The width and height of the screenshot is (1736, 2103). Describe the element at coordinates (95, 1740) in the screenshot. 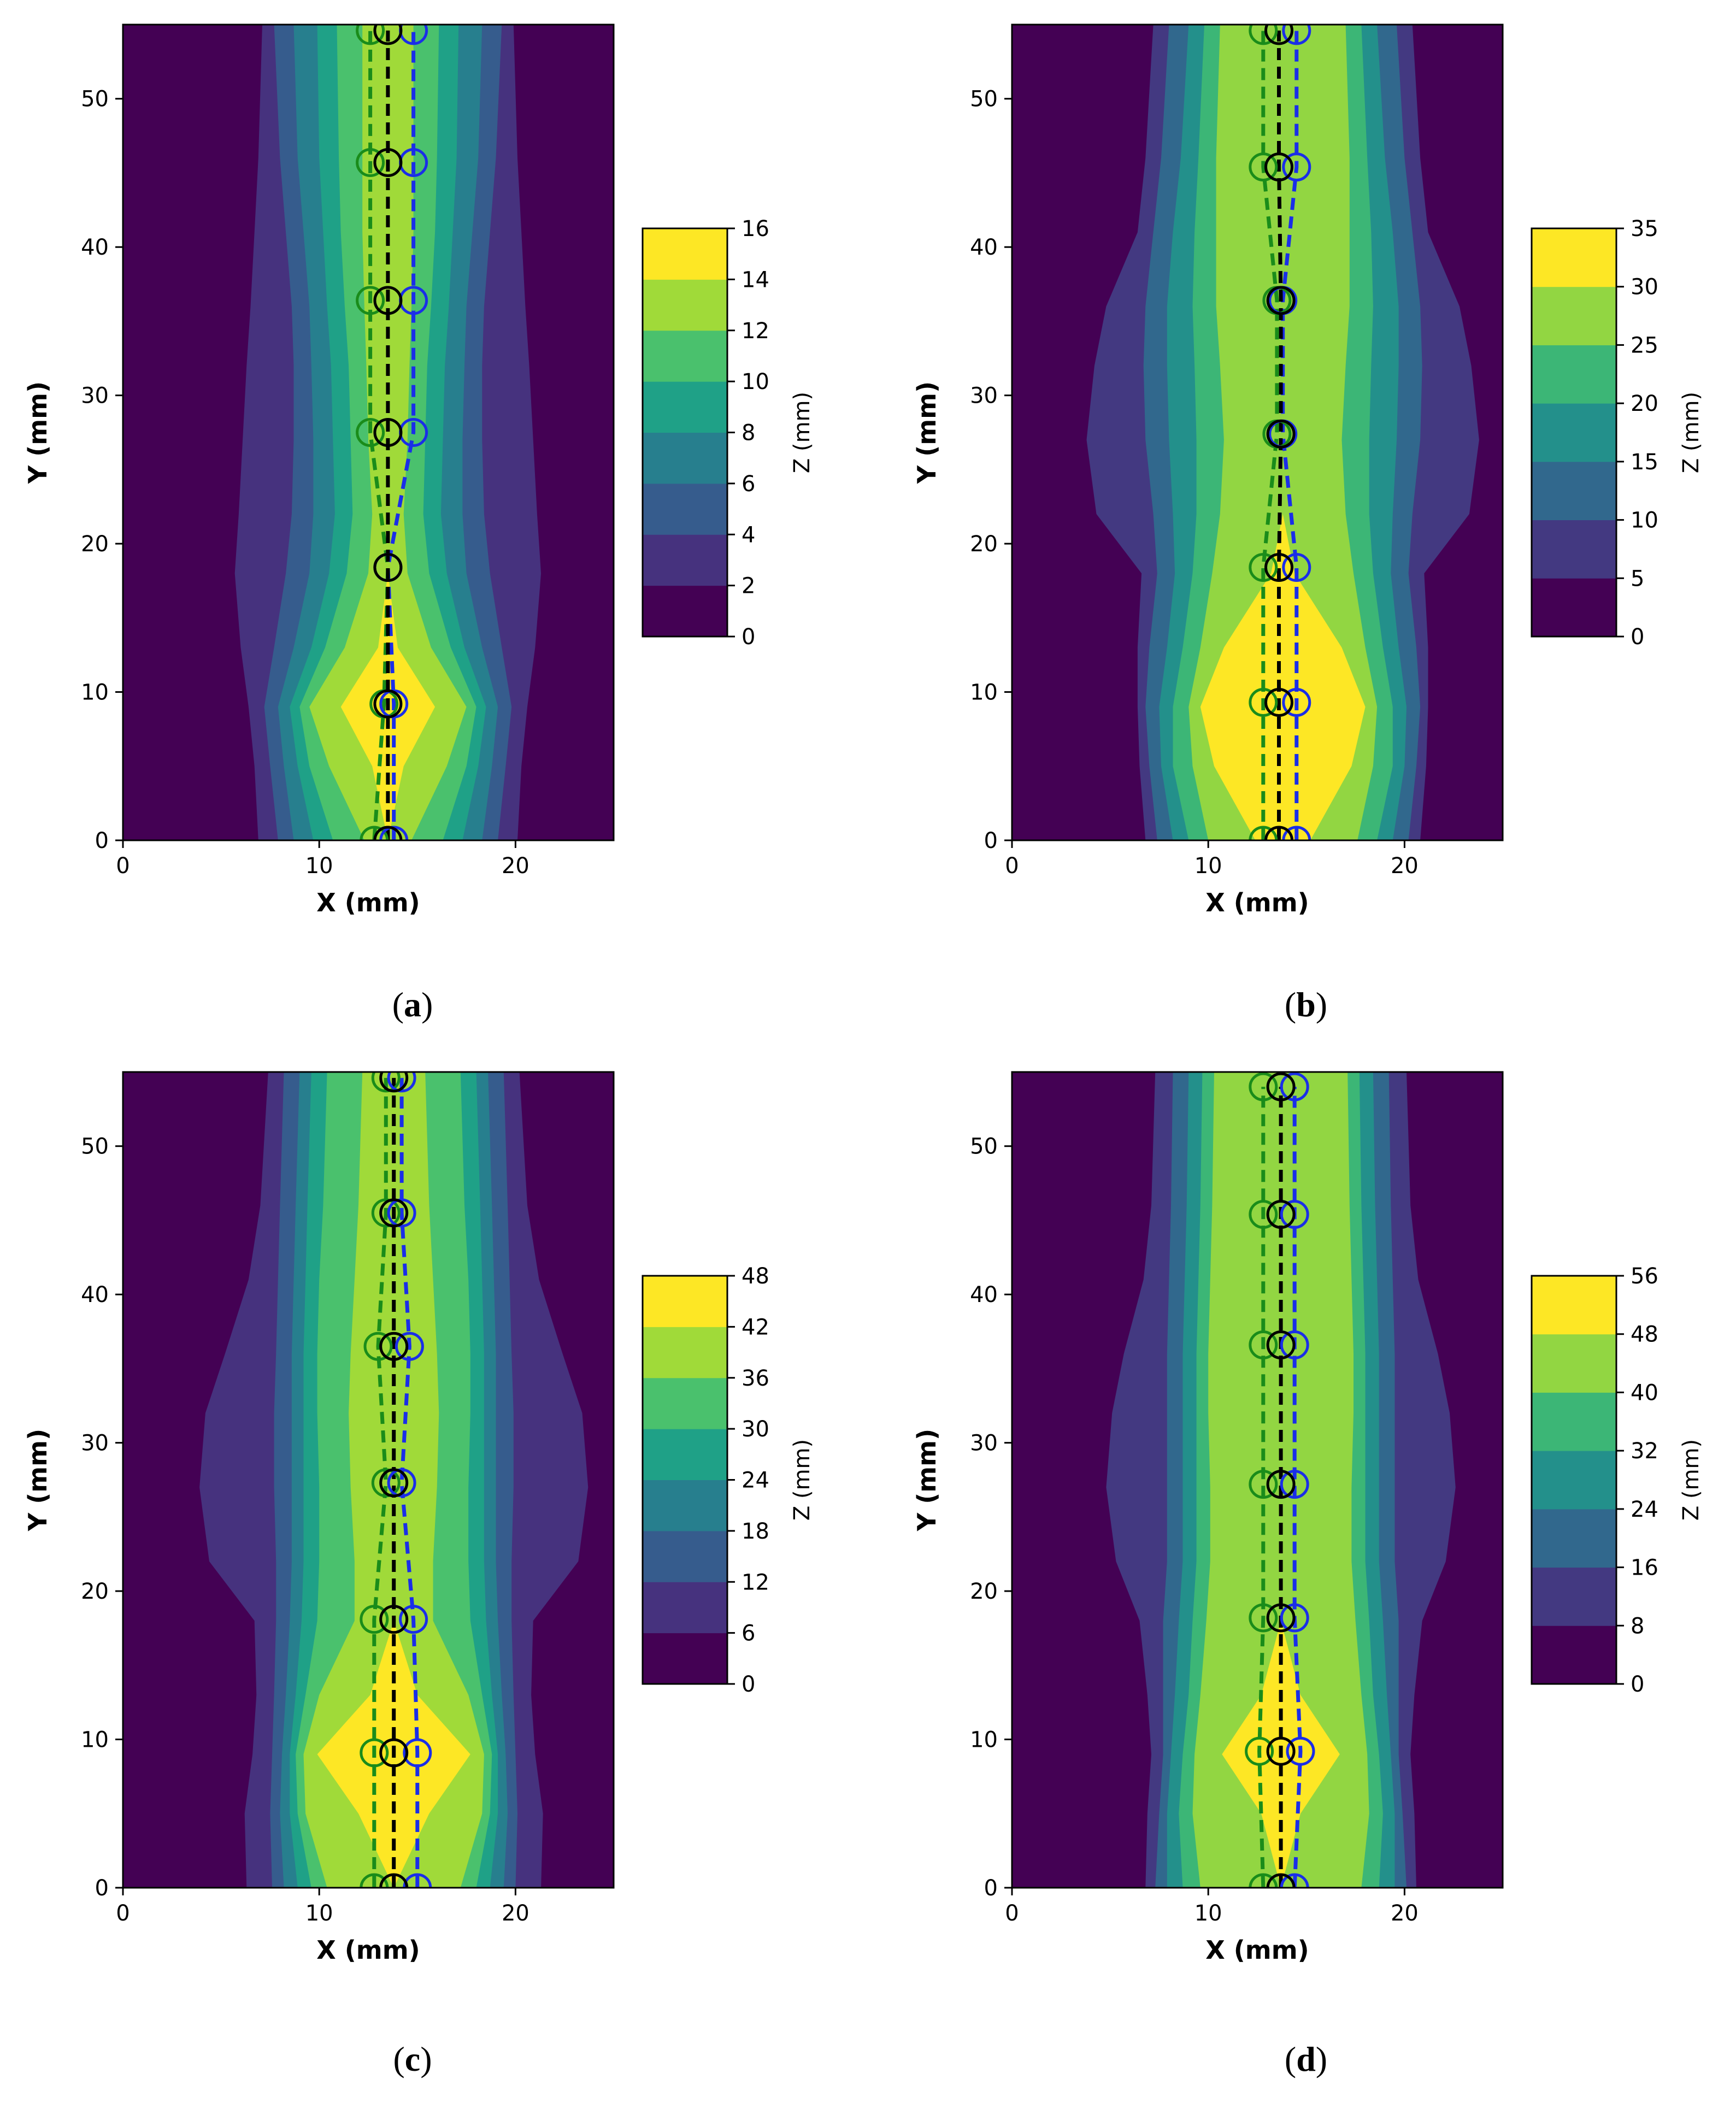

I see `y-tick-label: 10` at that location.